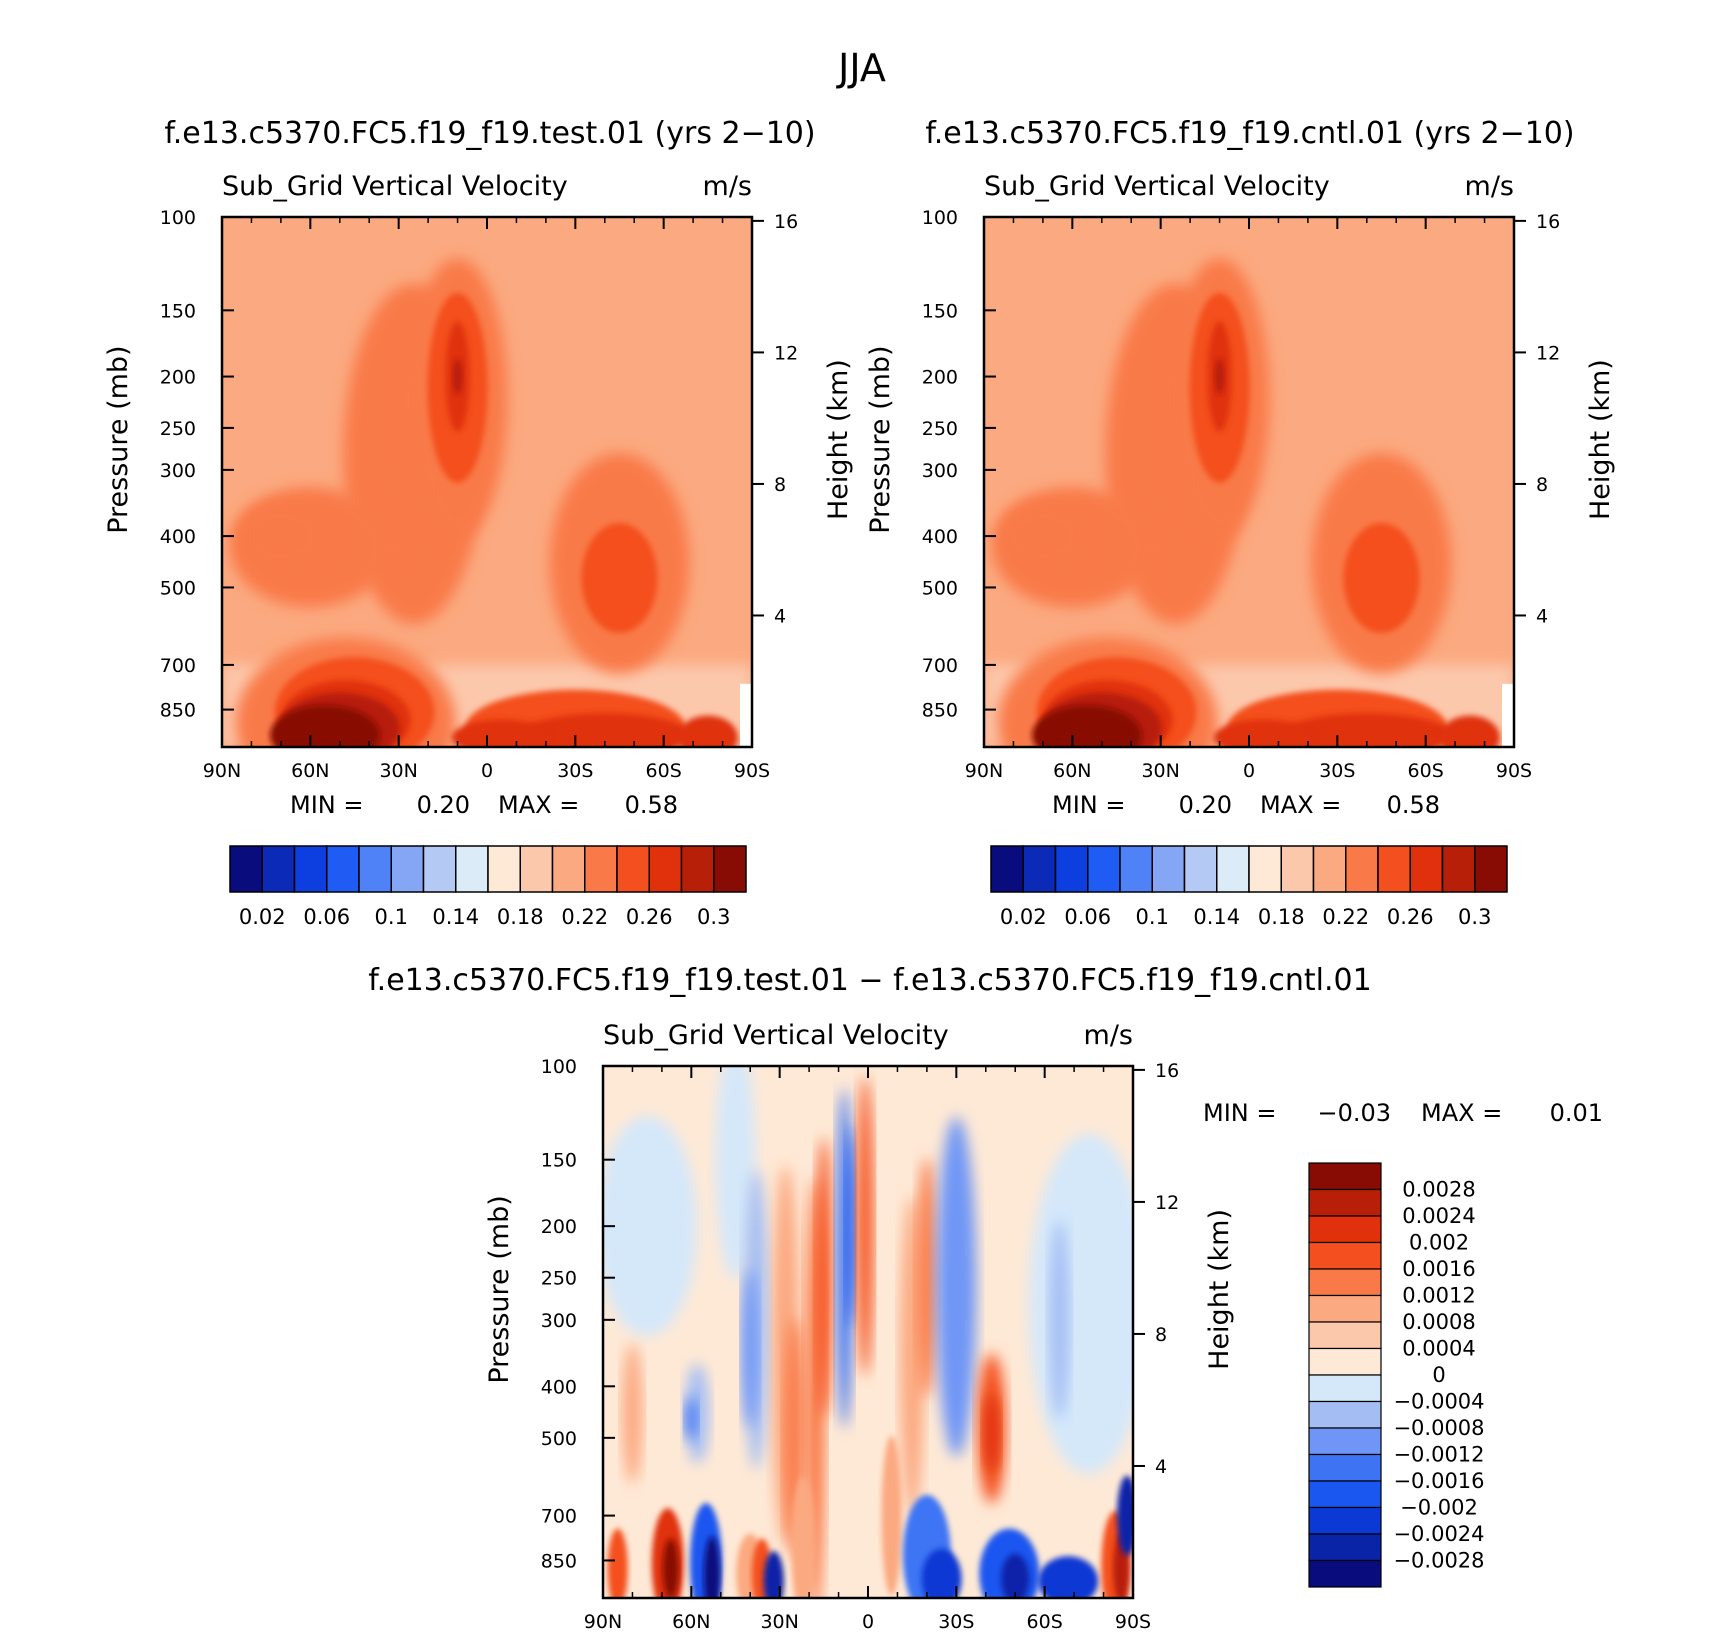 The width and height of the screenshot is (1710, 1634). Describe the element at coordinates (1219, 1289) in the screenshot. I see `y2-axis-title: Height (km)` at that location.